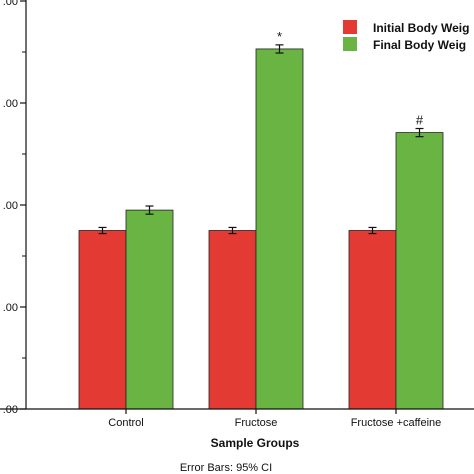 This screenshot has height=474, width=474. Describe the element at coordinates (279, 36) in the screenshot. I see `significance-mark-1: *` at that location.